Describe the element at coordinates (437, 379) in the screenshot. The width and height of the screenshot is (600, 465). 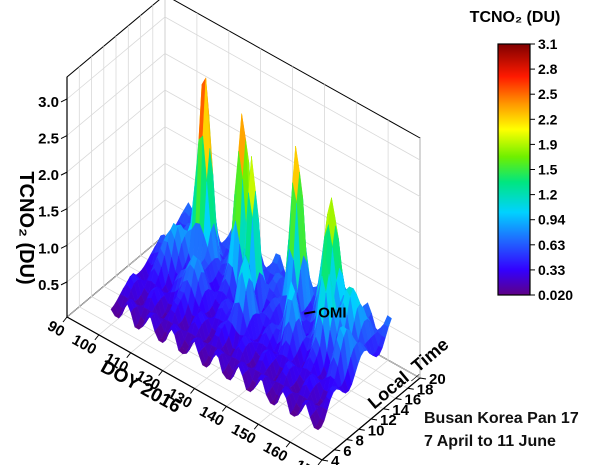
I see `y-tick-label: 20` at that location.